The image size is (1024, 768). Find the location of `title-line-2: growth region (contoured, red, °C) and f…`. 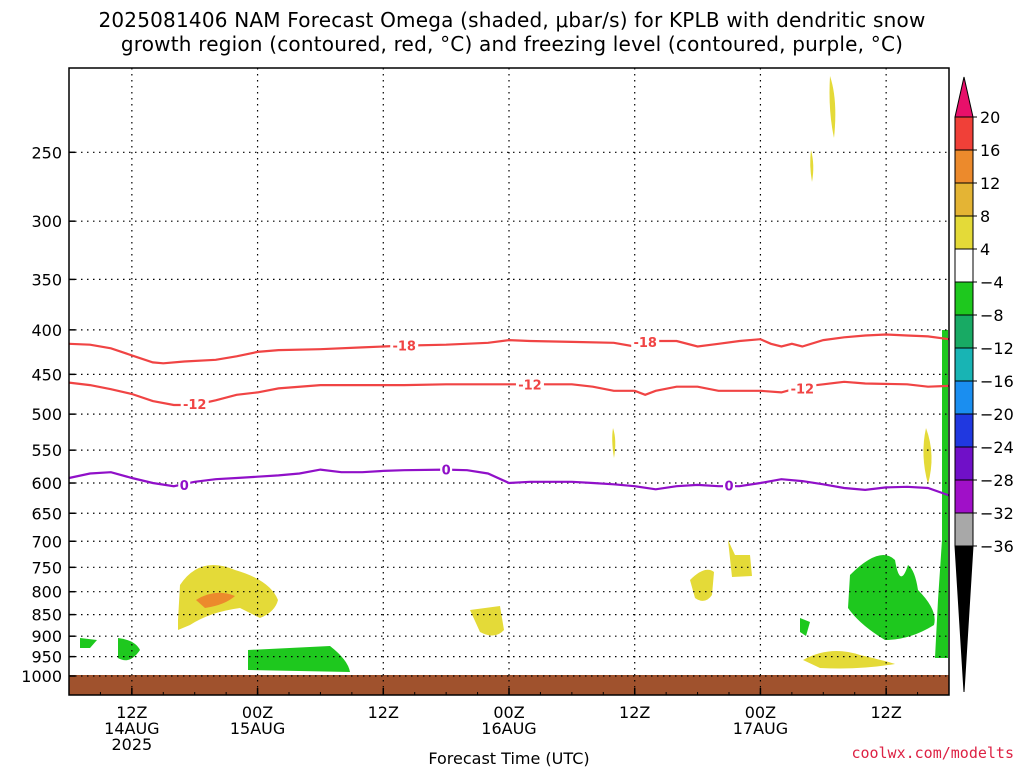

title-line-2: growth region (contoured, red, °C) and f… is located at coordinates (512, 44).